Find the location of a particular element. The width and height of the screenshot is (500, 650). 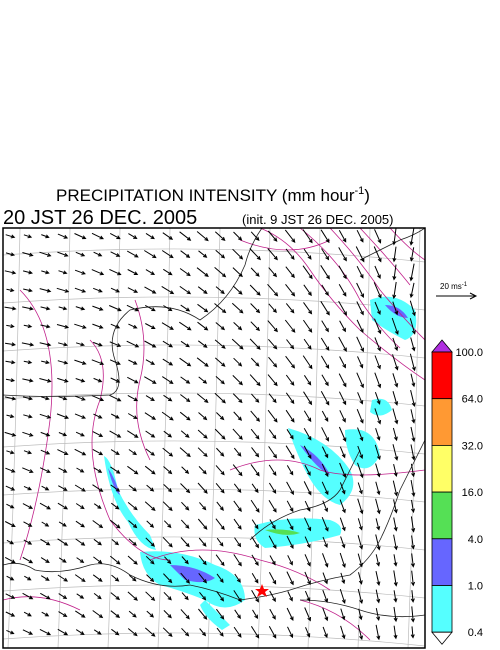

colorbar-label: 32.0 is located at coordinates (472, 446).